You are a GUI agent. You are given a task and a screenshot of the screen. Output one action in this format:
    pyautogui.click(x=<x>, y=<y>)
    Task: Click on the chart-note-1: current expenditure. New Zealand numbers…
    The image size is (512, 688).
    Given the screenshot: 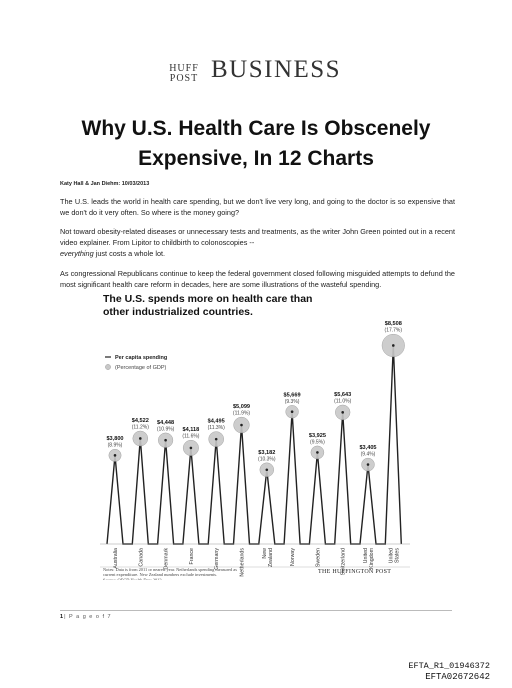 What is the action you would take?
    pyautogui.click(x=160, y=574)
    